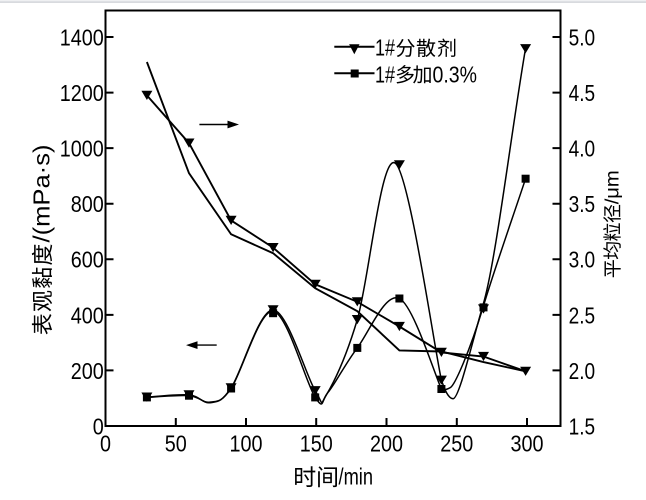 The height and width of the screenshot is (500, 646). I want to click on svg-text: 4.5, so click(582, 93).